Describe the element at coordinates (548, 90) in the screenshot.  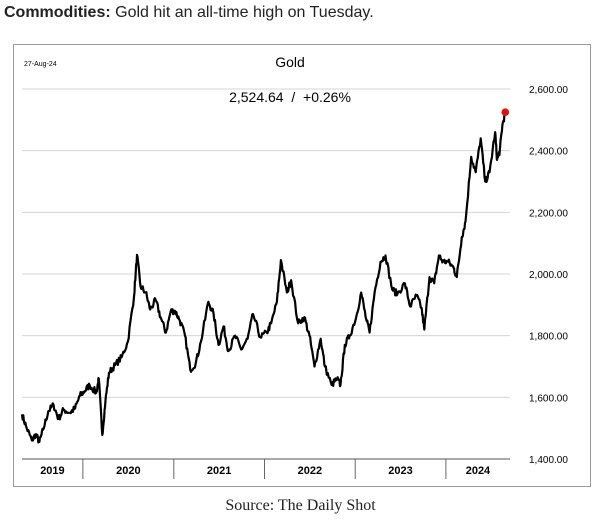
I see `y-tick-label: 2,600.00` at that location.